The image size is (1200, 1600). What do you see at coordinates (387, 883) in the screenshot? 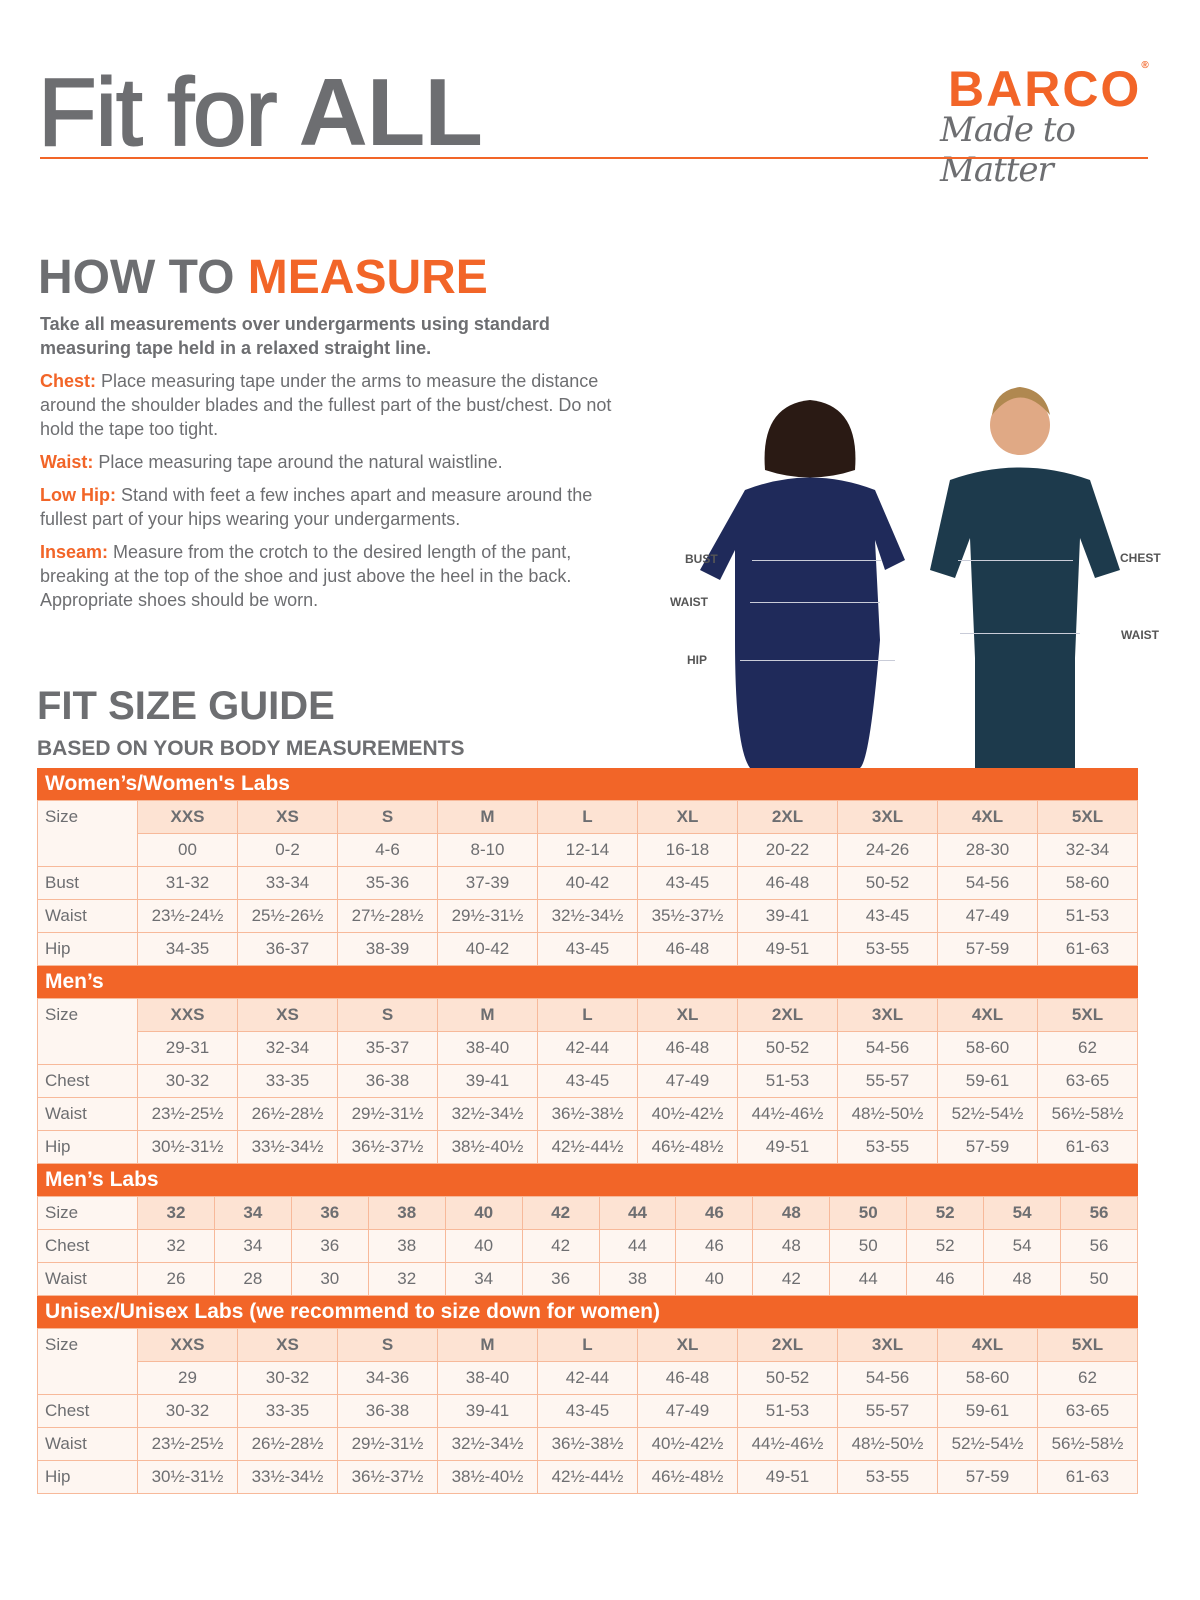
I see `measurement-cell: 35-36` at bounding box center [387, 883].